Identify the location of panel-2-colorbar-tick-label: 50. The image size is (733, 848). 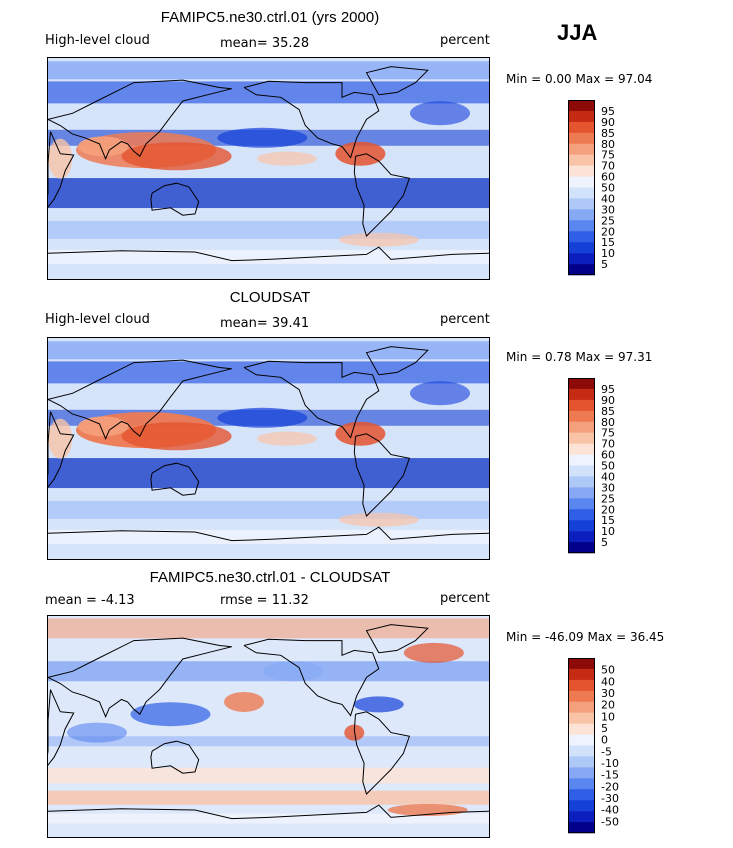
(608, 466).